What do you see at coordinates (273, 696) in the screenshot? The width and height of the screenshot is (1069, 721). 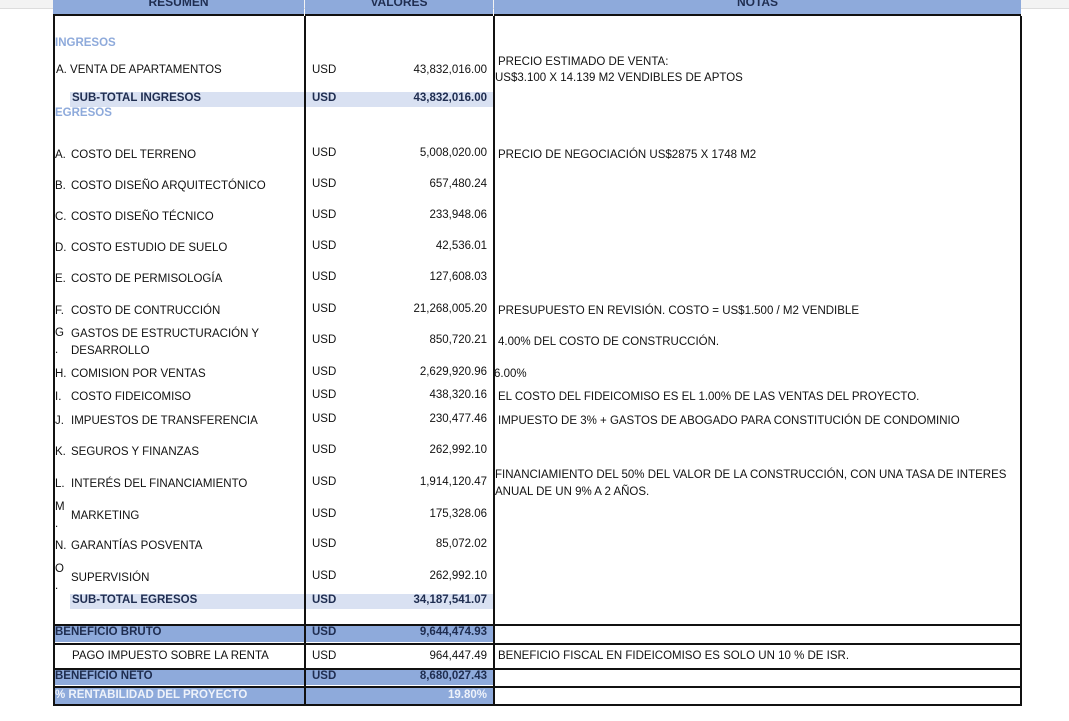 I see `rentabilidad-band` at bounding box center [273, 696].